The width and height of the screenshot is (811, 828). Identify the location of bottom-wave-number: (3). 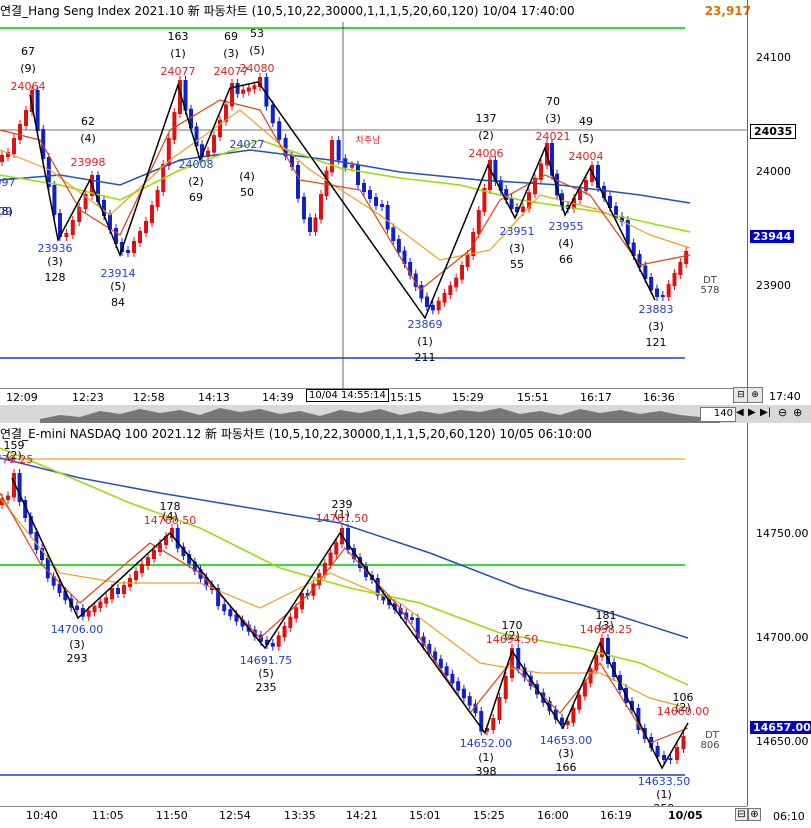
(566, 753).